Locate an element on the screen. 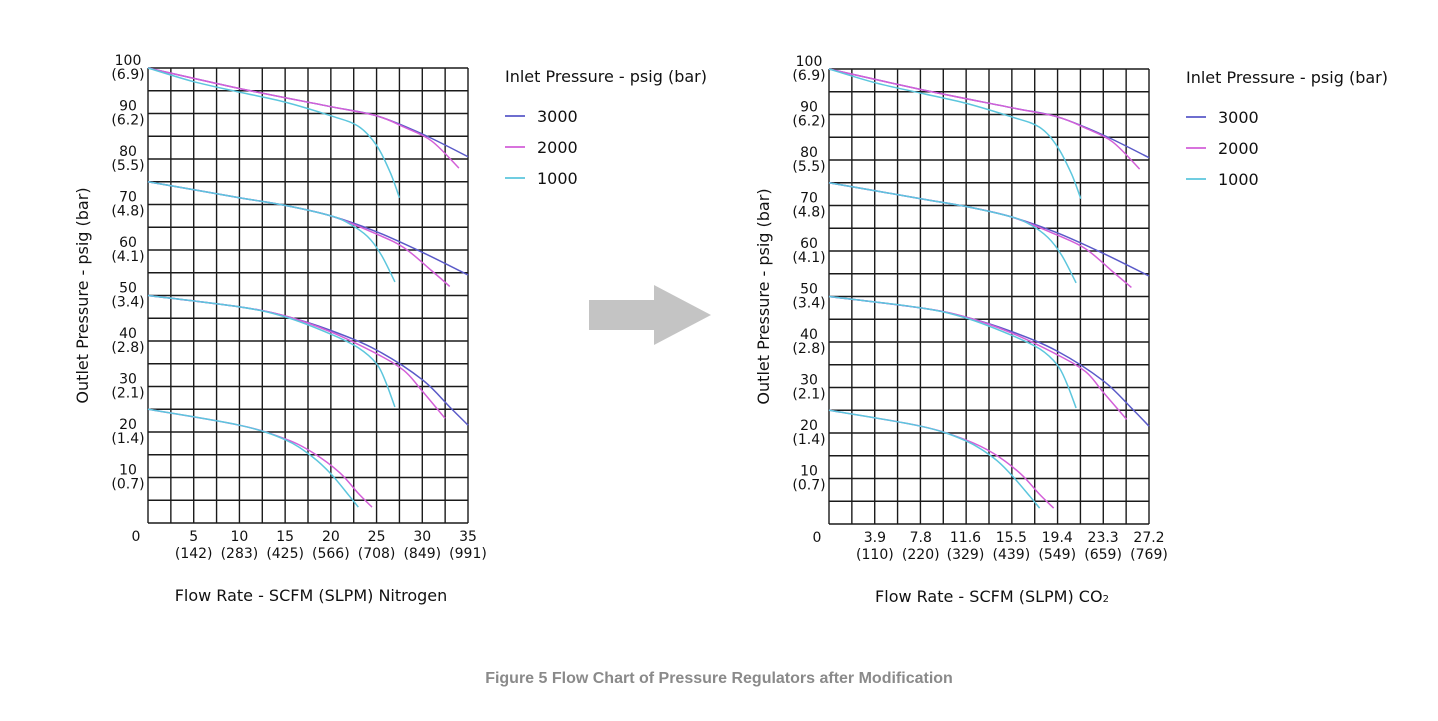 The width and height of the screenshot is (1438, 721). x-tick-label: 19.4 is located at coordinates (1057, 538).